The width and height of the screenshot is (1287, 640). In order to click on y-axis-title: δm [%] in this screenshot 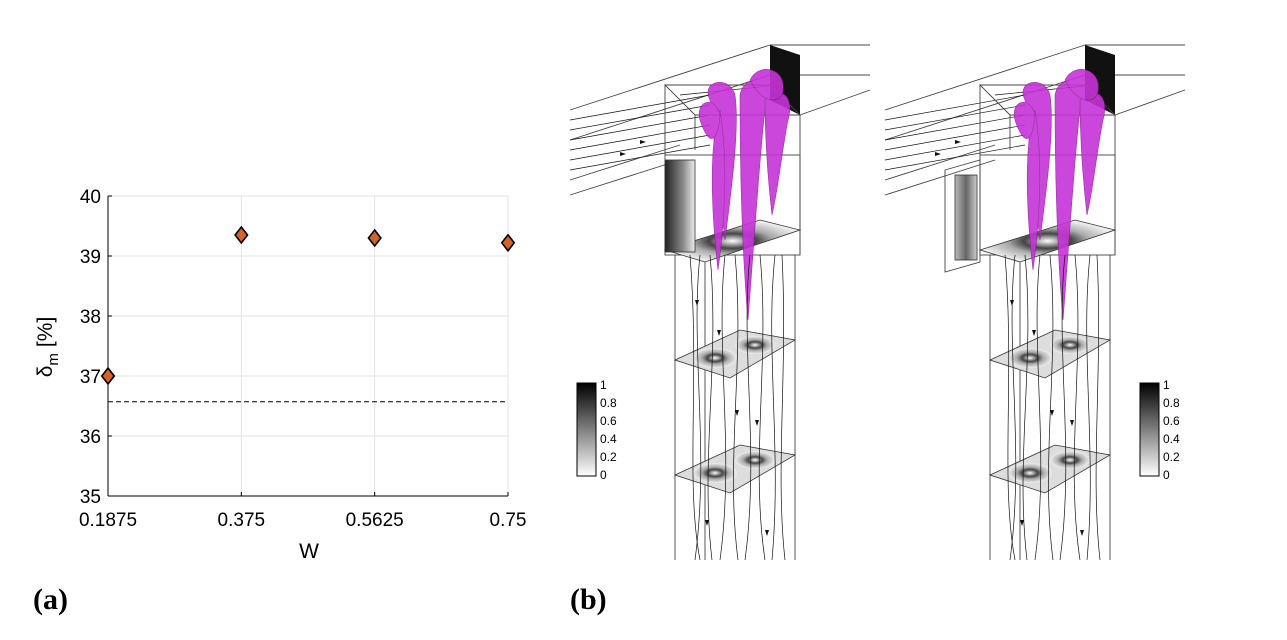, I will do `click(48, 347)`.